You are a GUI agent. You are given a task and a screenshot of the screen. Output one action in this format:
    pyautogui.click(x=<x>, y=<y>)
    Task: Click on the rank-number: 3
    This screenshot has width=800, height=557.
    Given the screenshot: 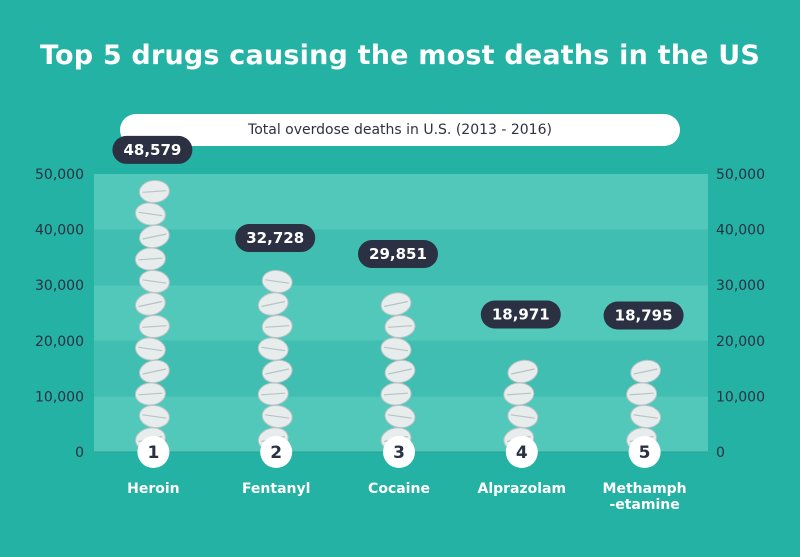 What is the action you would take?
    pyautogui.click(x=399, y=453)
    